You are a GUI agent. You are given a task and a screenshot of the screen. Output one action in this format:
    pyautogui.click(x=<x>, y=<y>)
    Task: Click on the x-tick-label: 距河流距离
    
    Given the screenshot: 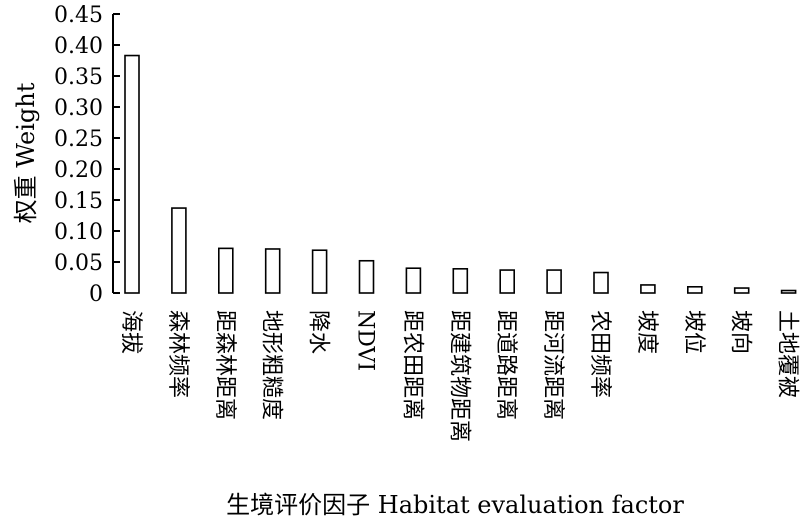 What is the action you would take?
    pyautogui.click(x=552, y=365)
    